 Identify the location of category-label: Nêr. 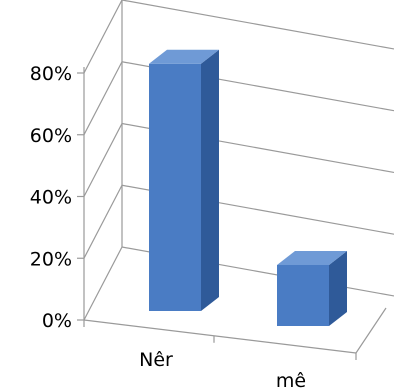
(156, 360).